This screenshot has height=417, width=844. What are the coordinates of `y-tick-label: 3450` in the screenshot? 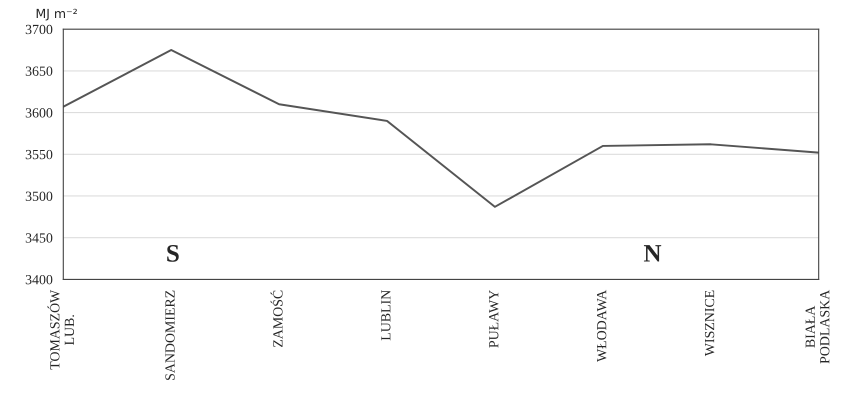 It's located at (39, 238).